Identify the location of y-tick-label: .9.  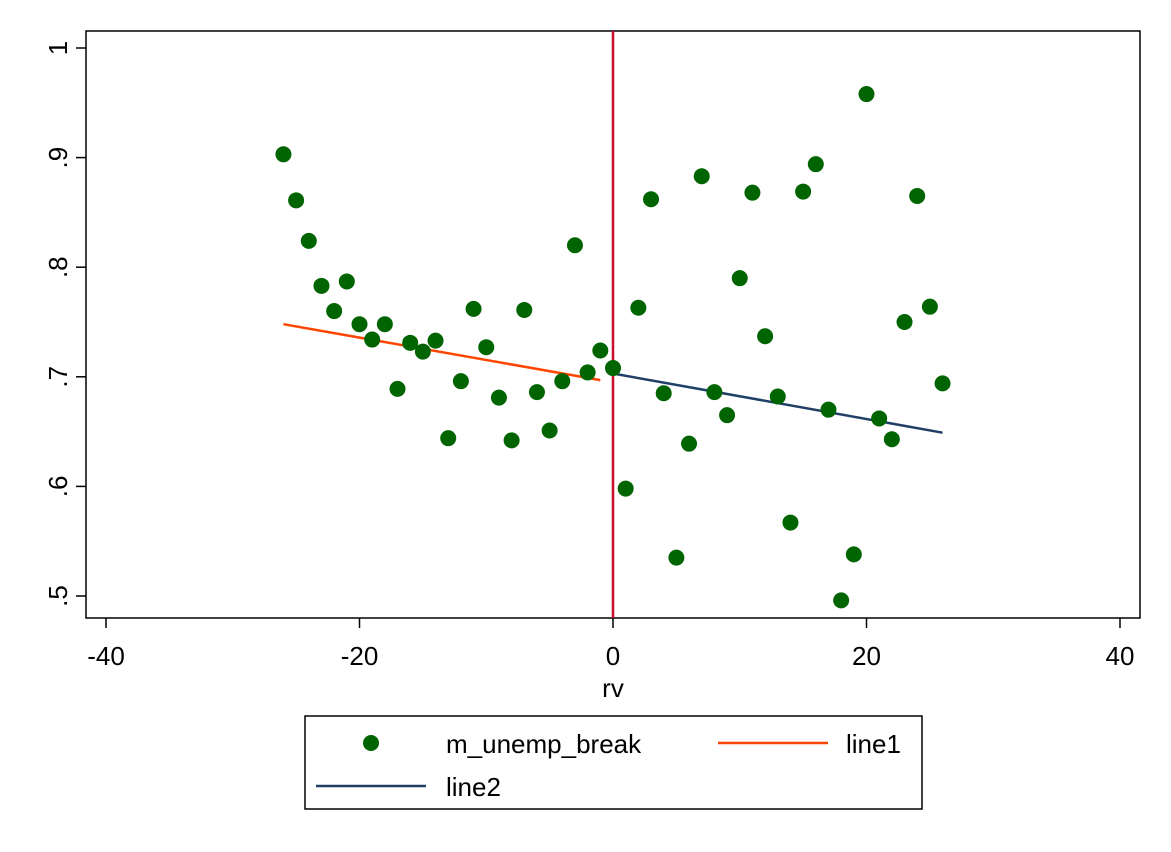
(58, 158).